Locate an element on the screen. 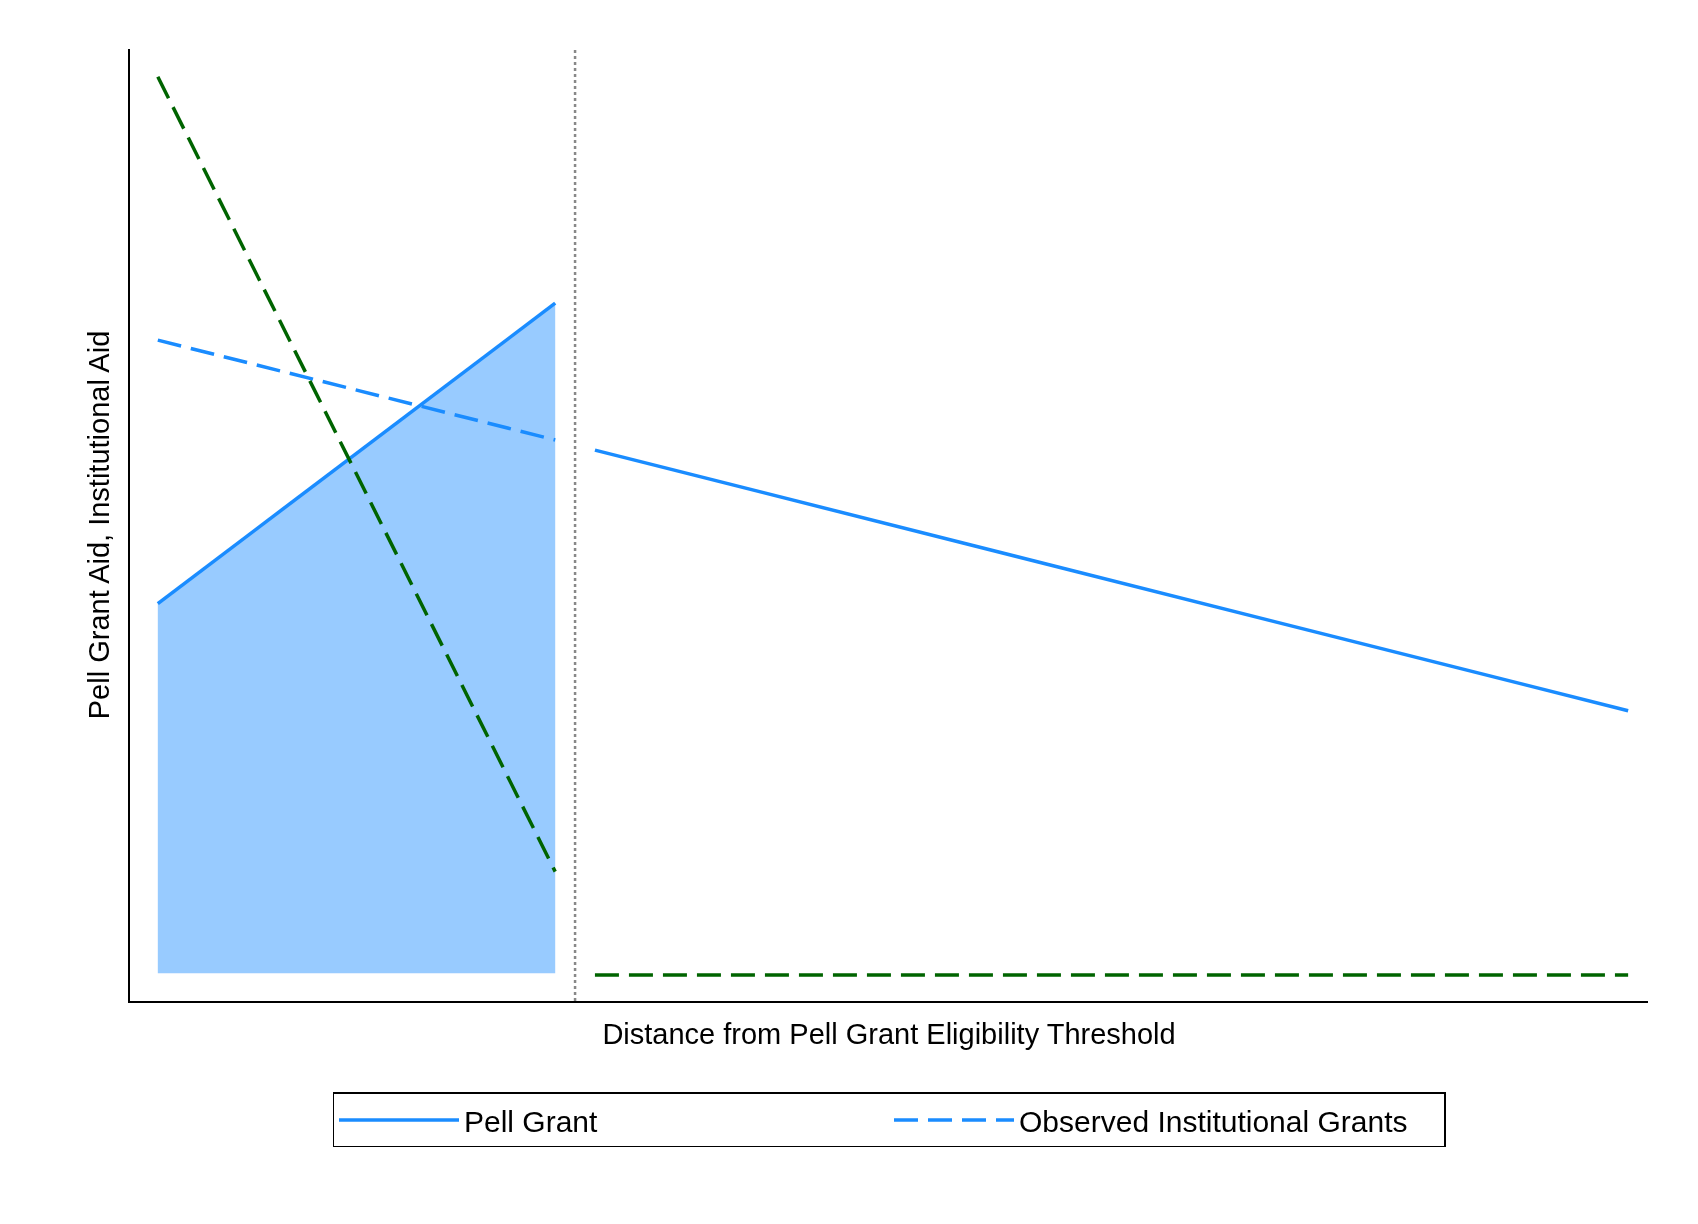 The height and width of the screenshot is (1224, 1698). legend-label: Pell Grant is located at coordinates (531, 1121).